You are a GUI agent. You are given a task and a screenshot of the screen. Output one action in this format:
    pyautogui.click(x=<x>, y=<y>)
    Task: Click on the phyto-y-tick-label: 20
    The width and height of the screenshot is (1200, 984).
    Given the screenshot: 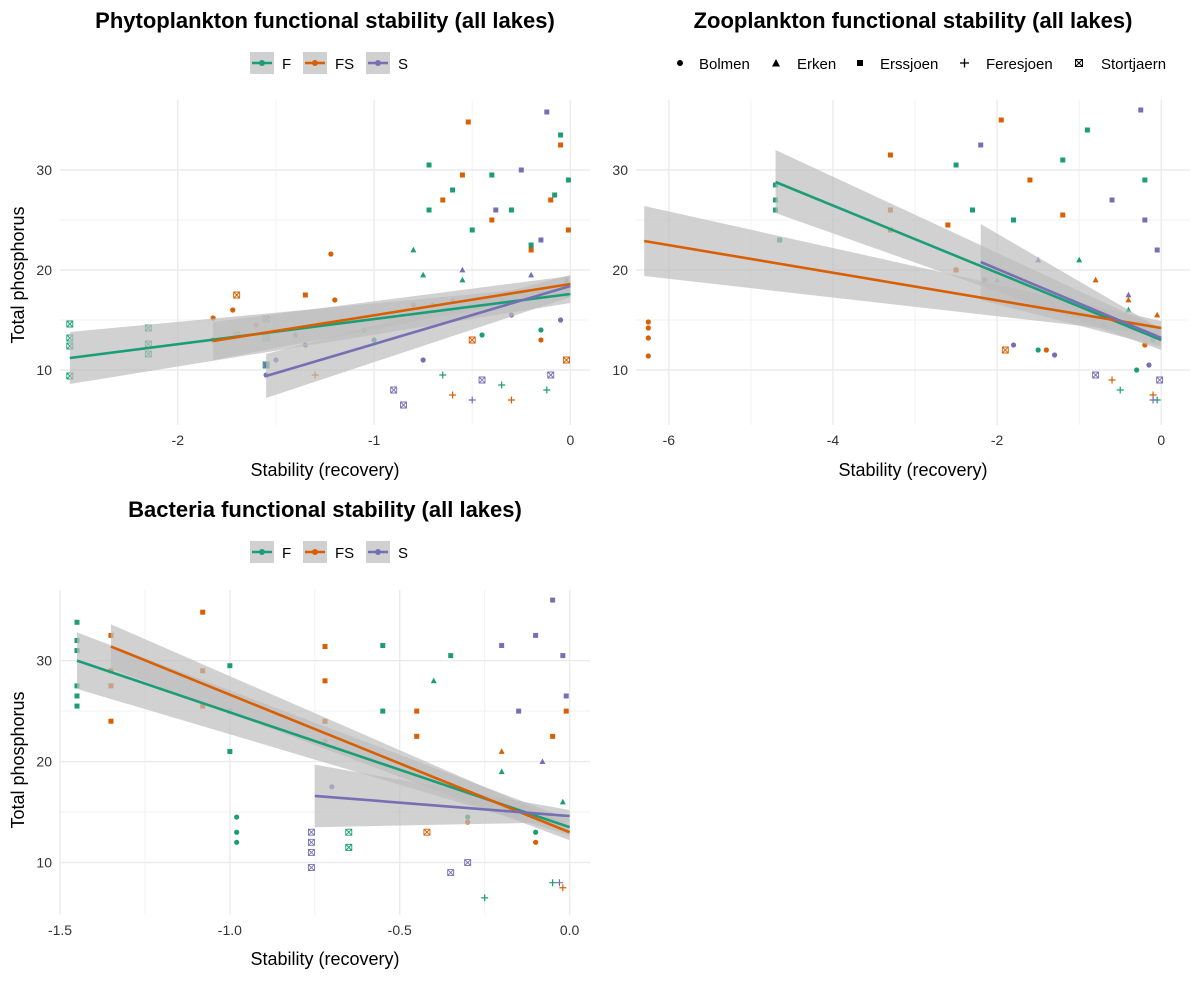 What is the action you would take?
    pyautogui.click(x=44, y=270)
    